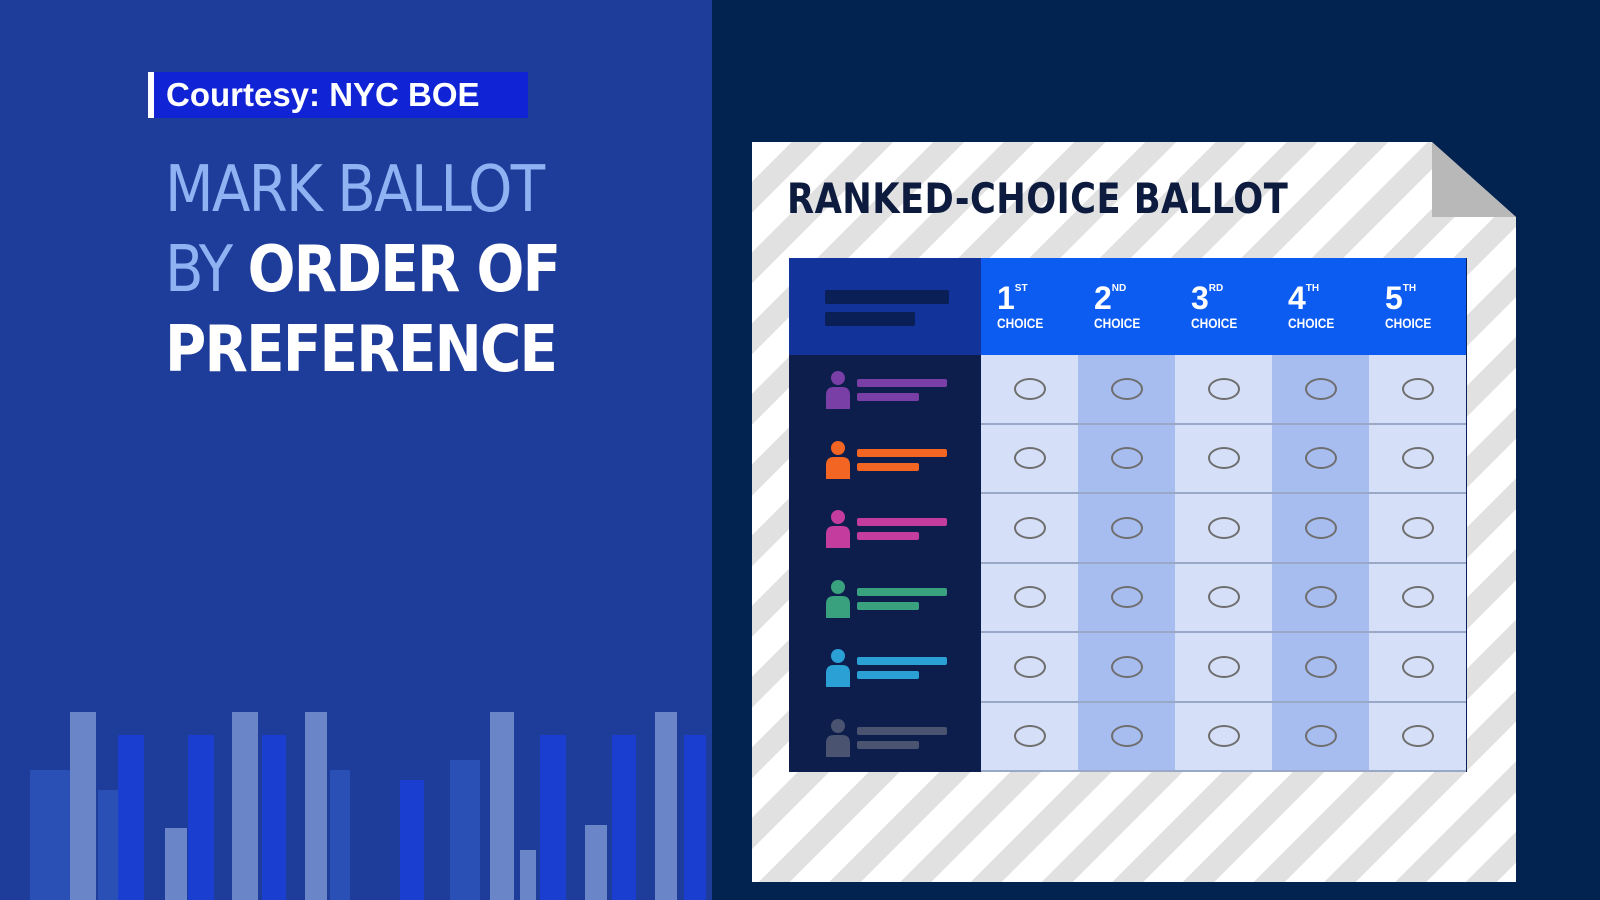 The image size is (1600, 900). I want to click on headline-preference: PREFERENCE, so click(361, 350).